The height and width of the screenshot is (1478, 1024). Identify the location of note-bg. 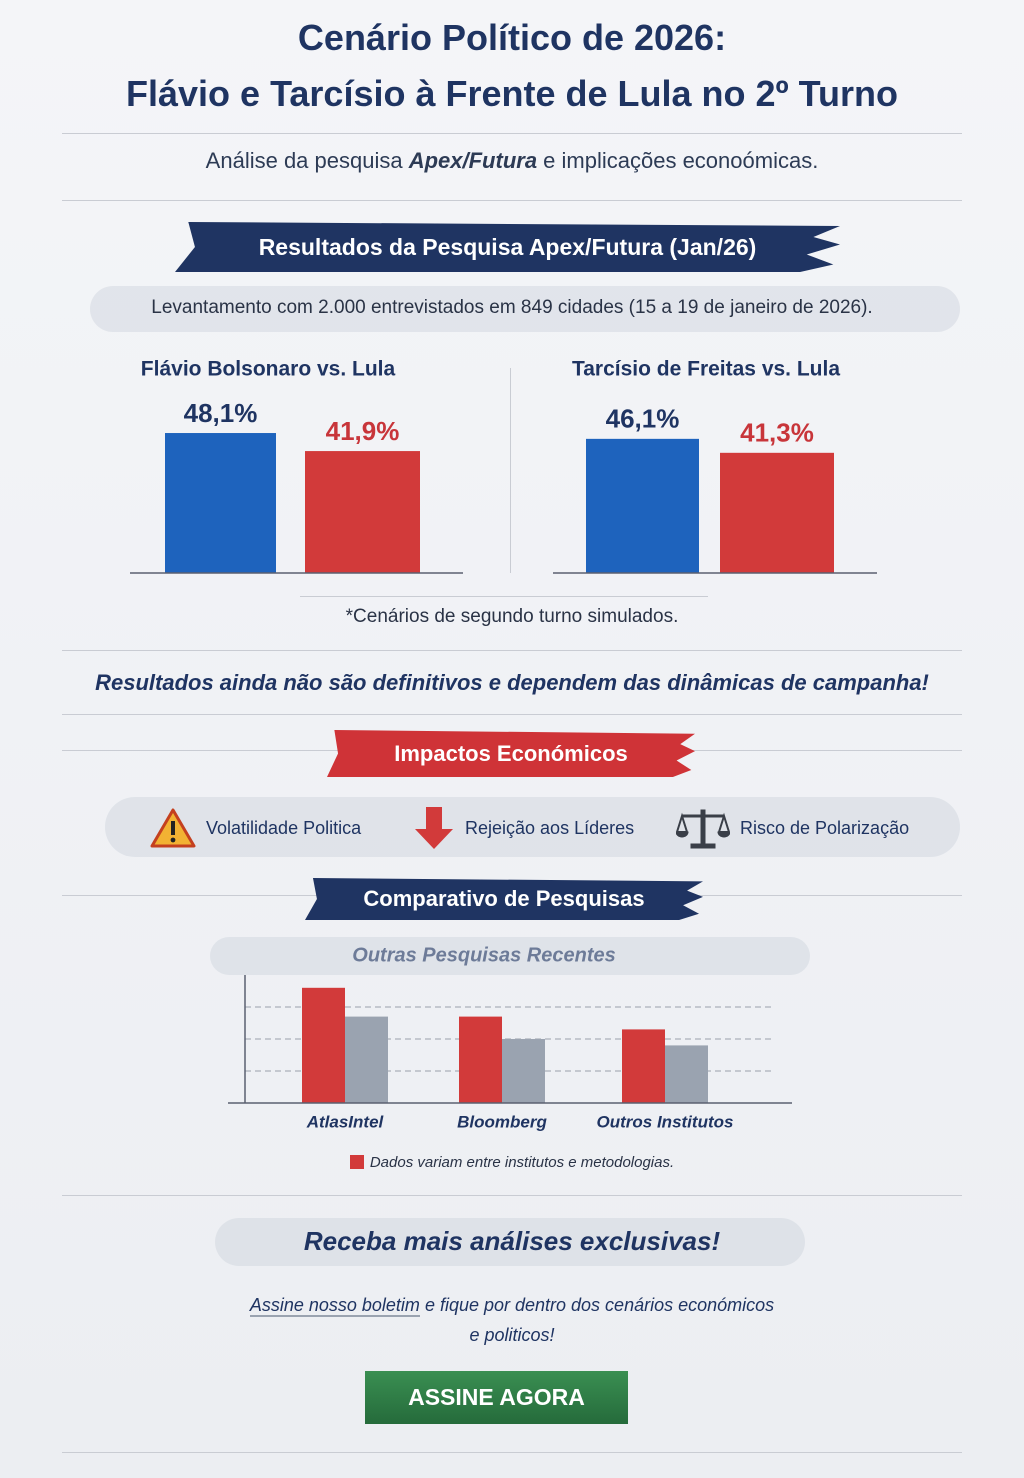
(525, 309).